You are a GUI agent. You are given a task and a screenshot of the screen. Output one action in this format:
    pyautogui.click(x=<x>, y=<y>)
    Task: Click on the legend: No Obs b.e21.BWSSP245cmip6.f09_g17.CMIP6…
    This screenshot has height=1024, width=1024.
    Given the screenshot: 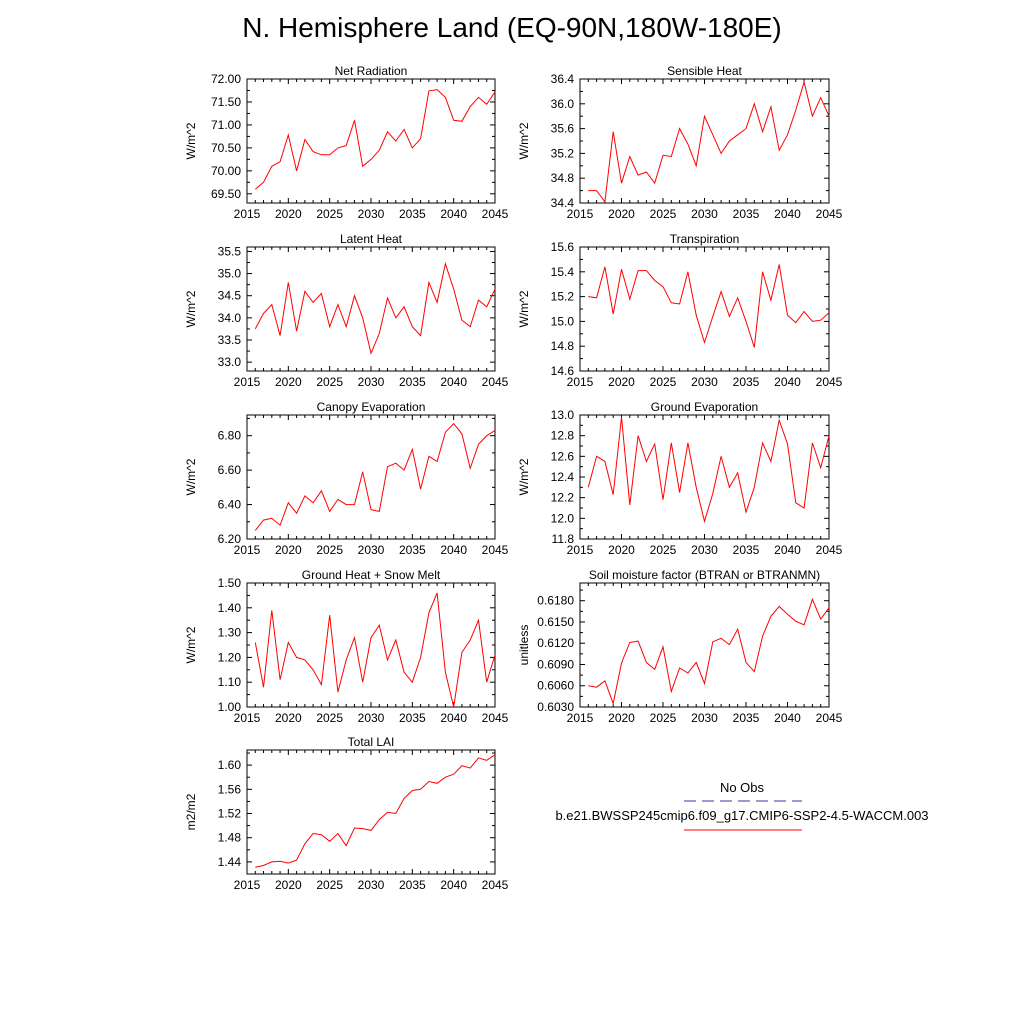 What is the action you would take?
    pyautogui.click(x=742, y=805)
    